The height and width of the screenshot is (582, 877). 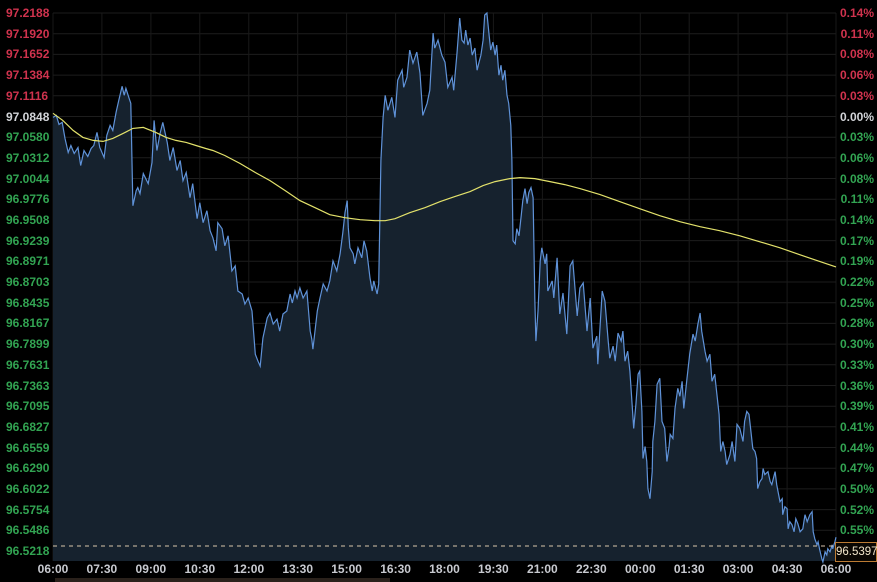 I want to click on left-axis-label: 97.1920, so click(x=28, y=33).